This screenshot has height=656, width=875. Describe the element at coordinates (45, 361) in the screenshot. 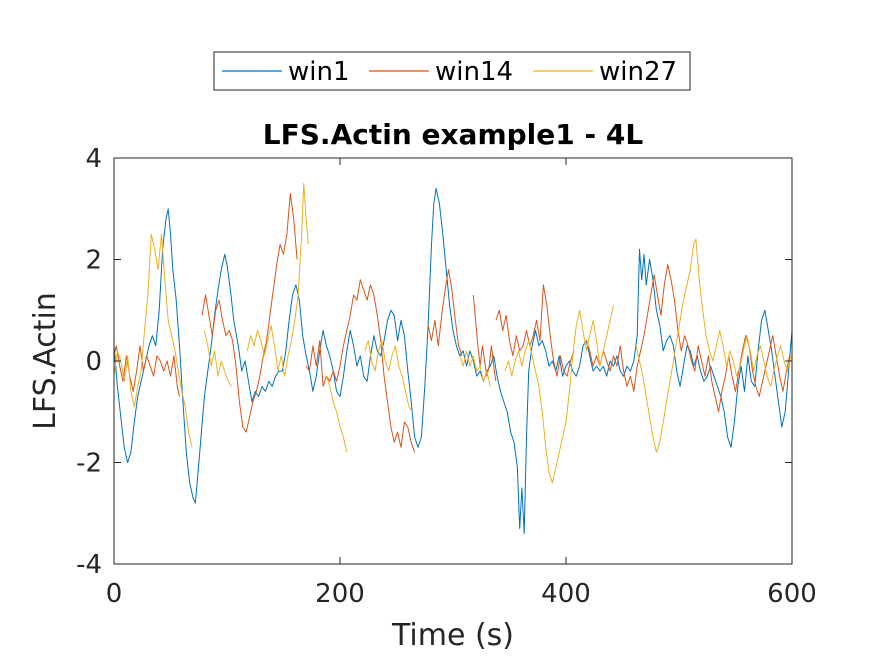

I see `y-axis-label: LFS.Actin` at that location.